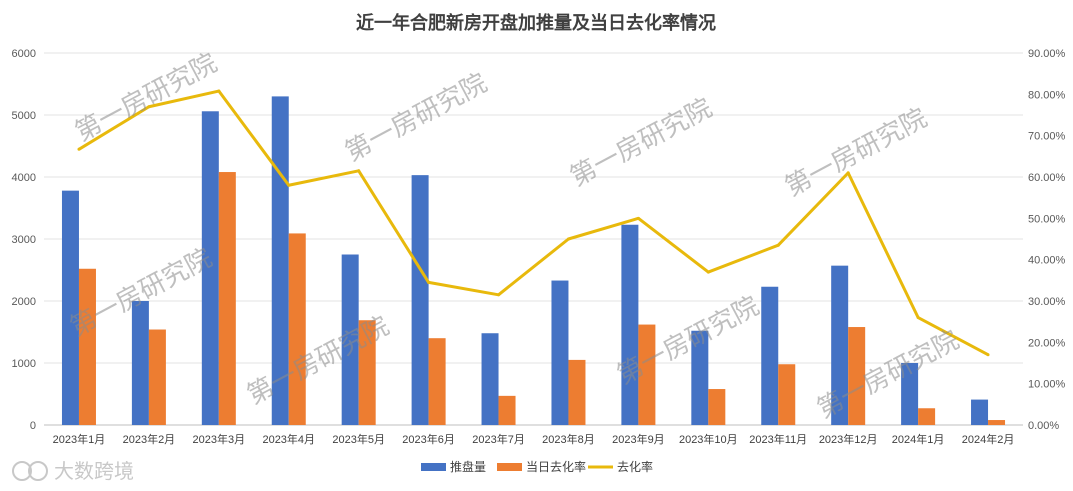 This screenshot has height=491, width=1073. I want to click on x-tick-label: 2023年5月, so click(358, 439).